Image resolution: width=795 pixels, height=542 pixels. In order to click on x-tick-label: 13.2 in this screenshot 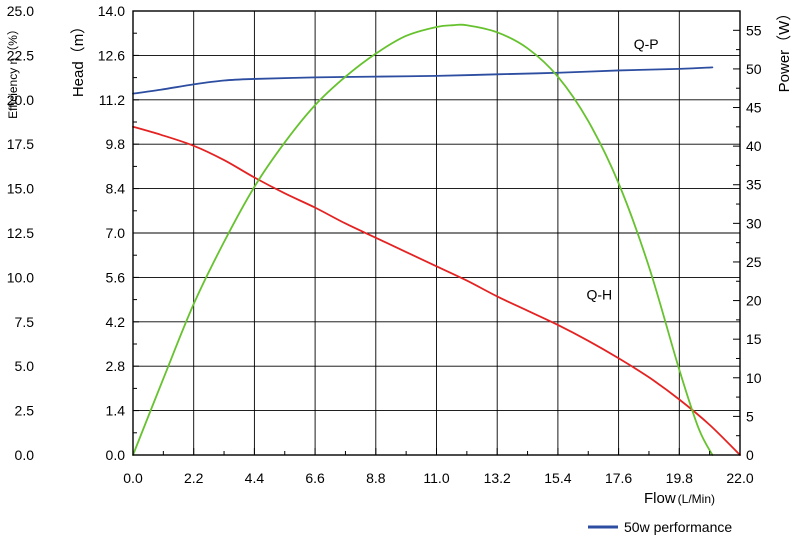, I will do `click(497, 478)`.